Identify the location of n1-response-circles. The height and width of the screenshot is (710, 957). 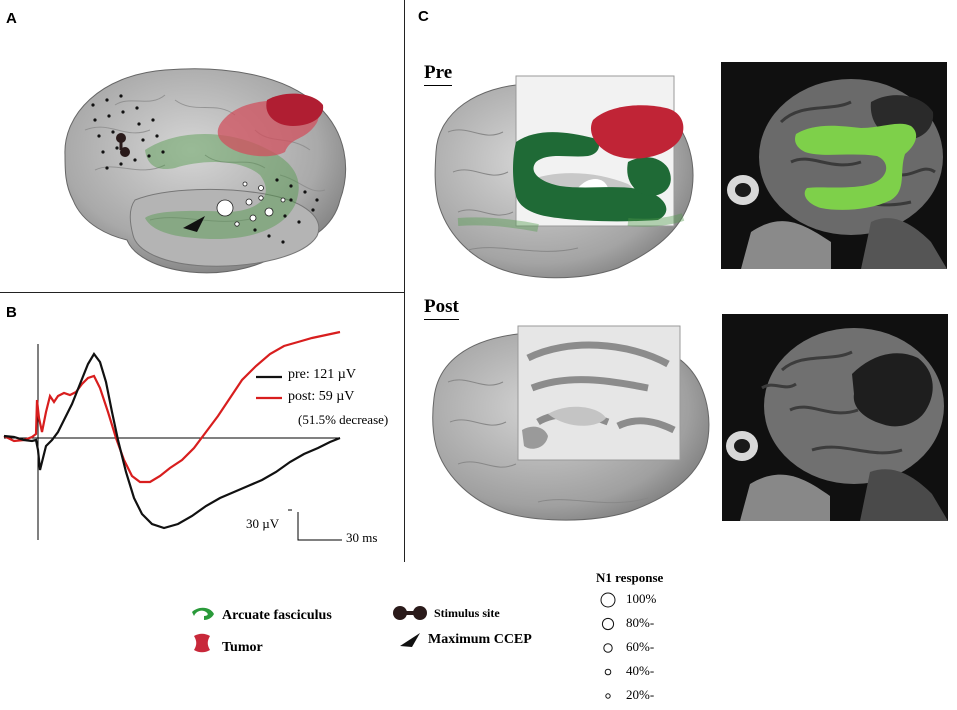
(251, 204).